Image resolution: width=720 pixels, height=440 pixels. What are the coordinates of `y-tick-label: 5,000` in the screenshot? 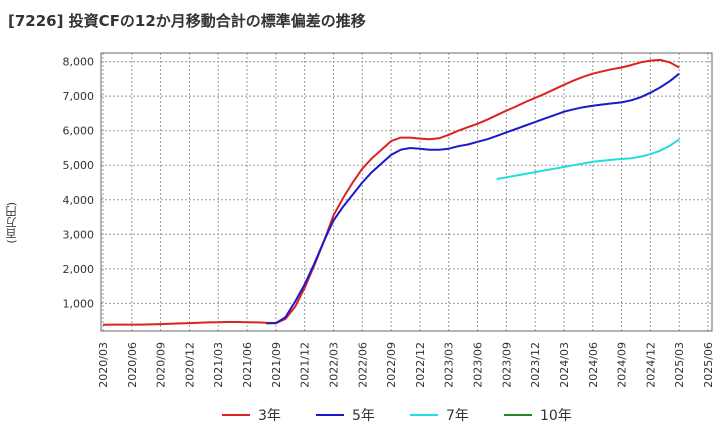 It's located at (79, 165).